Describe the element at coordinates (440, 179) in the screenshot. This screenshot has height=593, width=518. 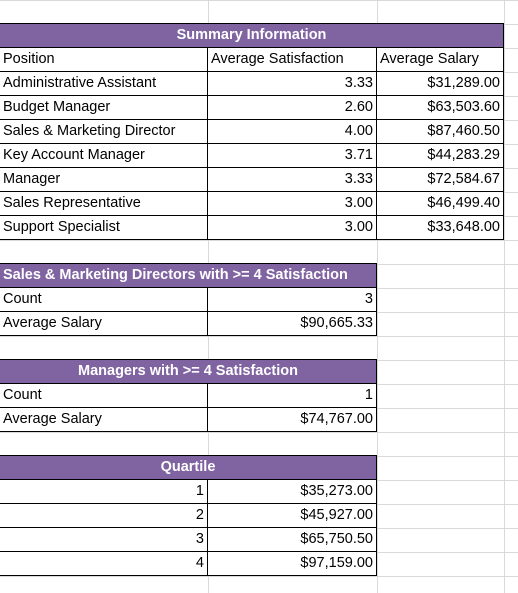
I see `salary-cell: $72,584.67` at that location.